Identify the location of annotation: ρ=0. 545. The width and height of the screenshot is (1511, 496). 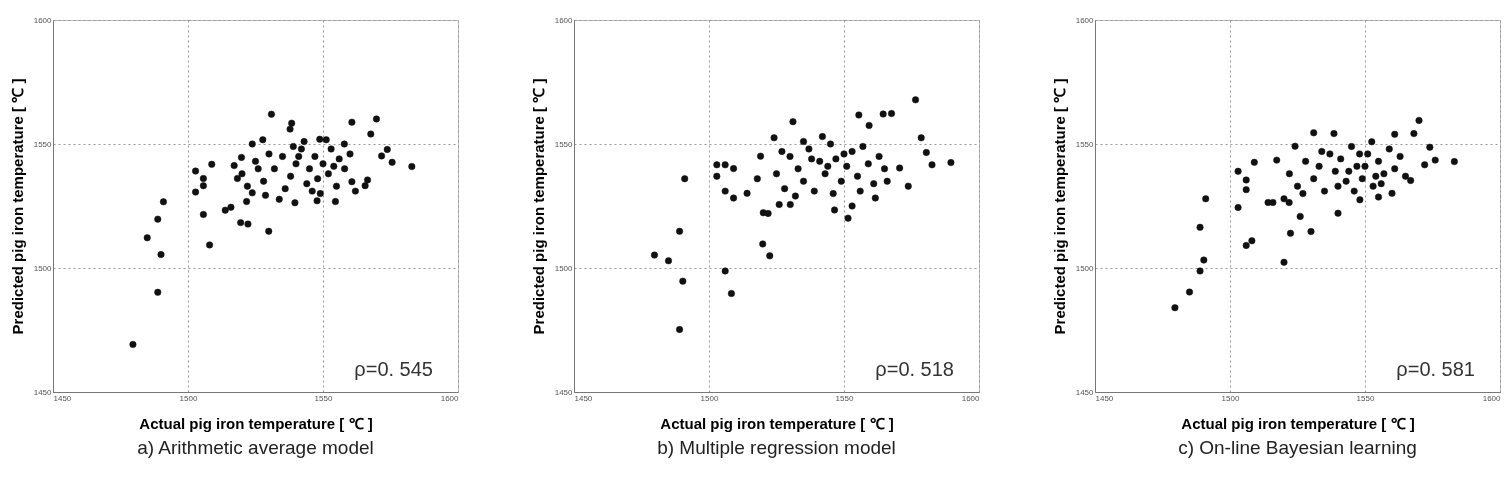
(393, 369).